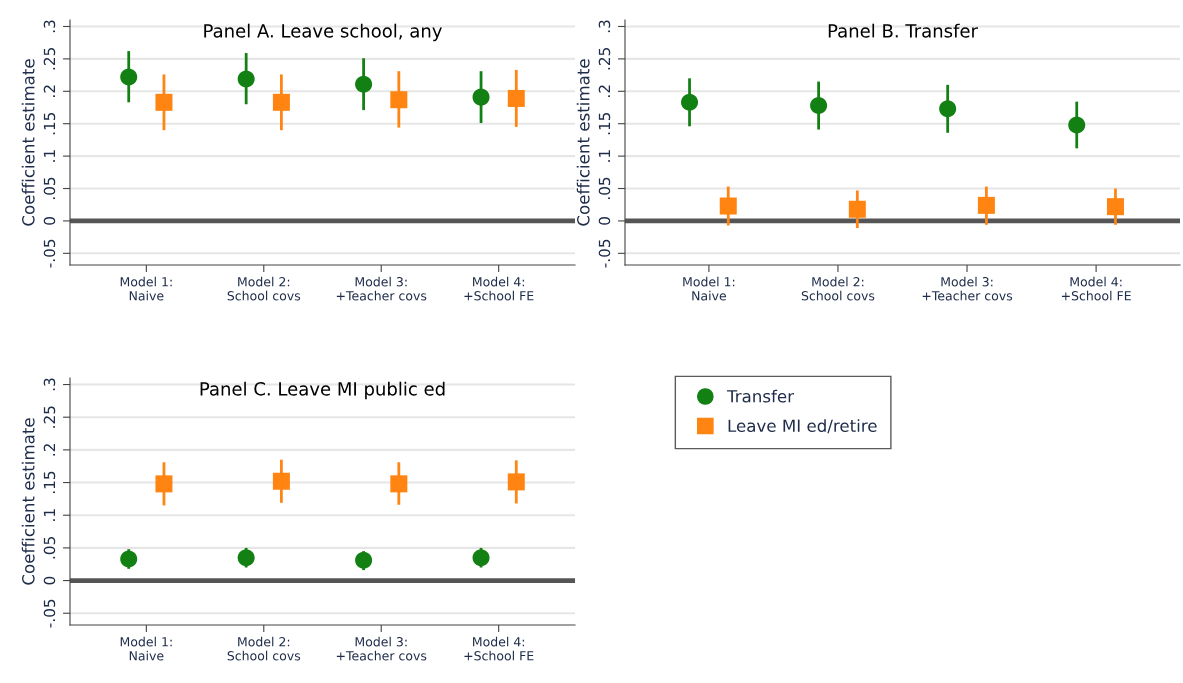 This screenshot has width=1183, height=683. What do you see at coordinates (802, 426) in the screenshot?
I see `legend-label: Leave MI ed/retire` at bounding box center [802, 426].